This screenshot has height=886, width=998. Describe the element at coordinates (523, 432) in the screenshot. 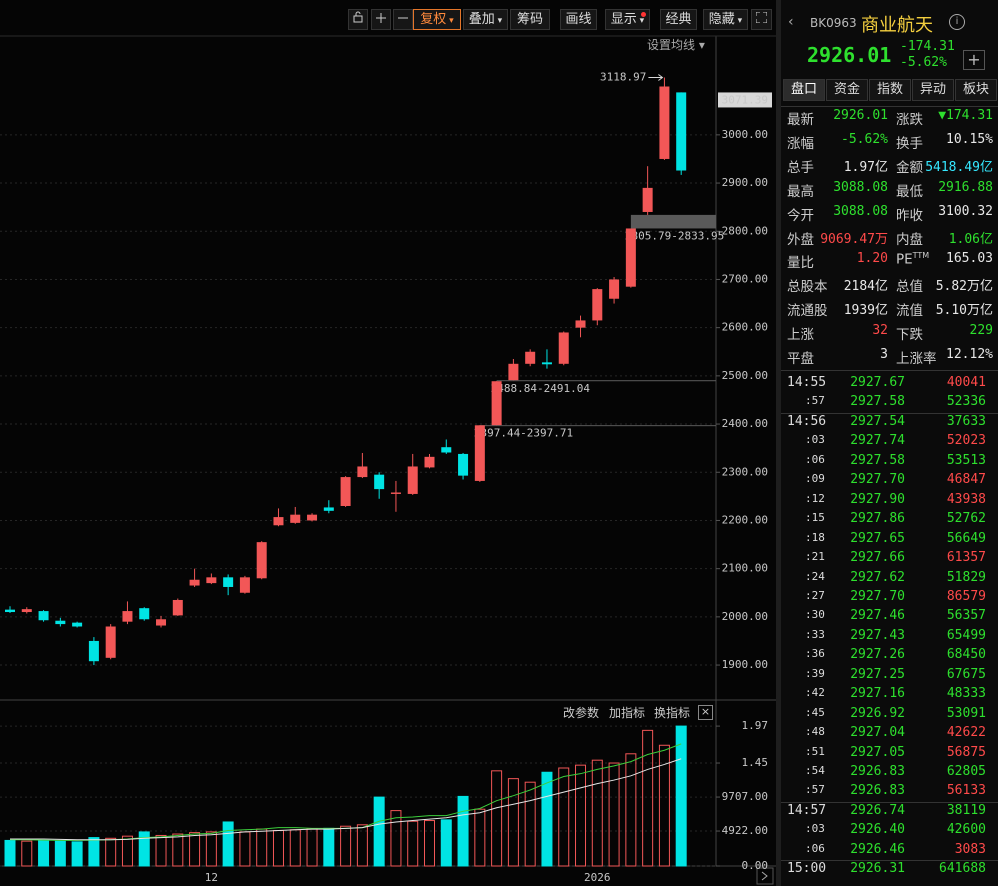

I see `gap-label: 2397.44-2397.71` at that location.